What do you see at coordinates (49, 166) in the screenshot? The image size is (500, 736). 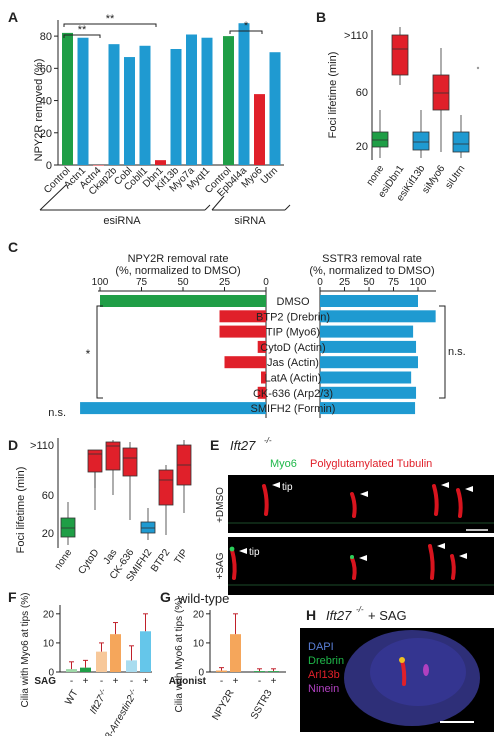 I see `panel-a-ytick-label: 0` at bounding box center [49, 166].